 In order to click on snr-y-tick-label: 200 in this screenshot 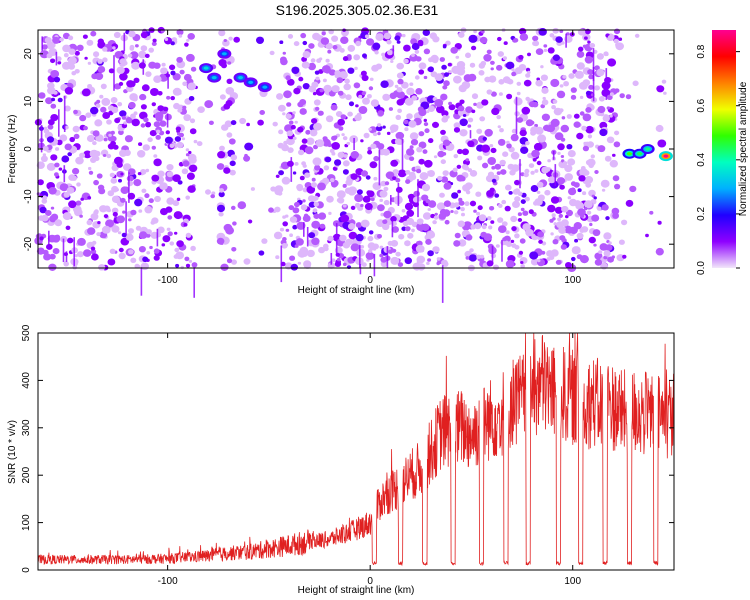, I will do `click(26, 474)`.